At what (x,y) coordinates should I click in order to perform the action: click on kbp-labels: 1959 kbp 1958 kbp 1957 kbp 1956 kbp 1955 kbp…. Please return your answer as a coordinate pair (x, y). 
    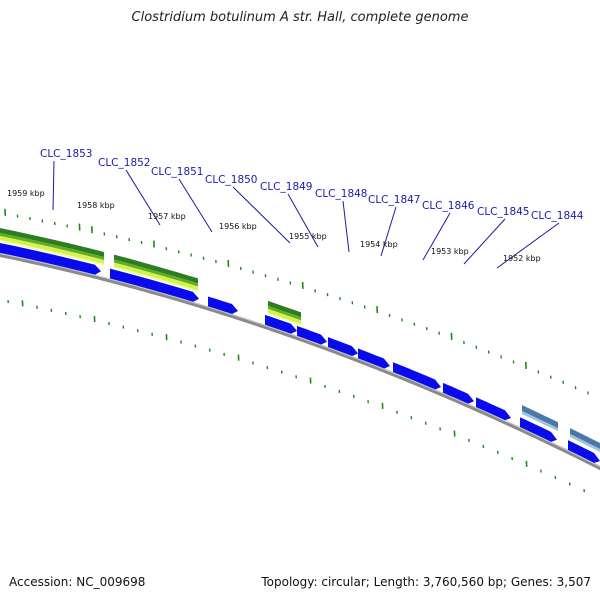
    Looking at the image, I should click on (274, 226).